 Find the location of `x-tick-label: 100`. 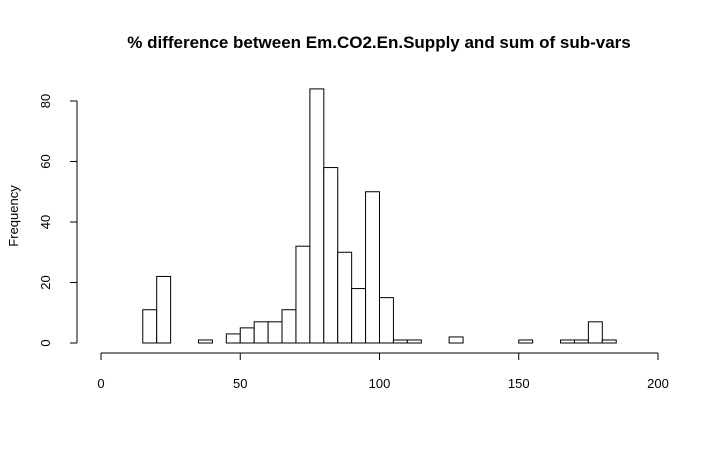

x-tick-label: 100 is located at coordinates (380, 383).